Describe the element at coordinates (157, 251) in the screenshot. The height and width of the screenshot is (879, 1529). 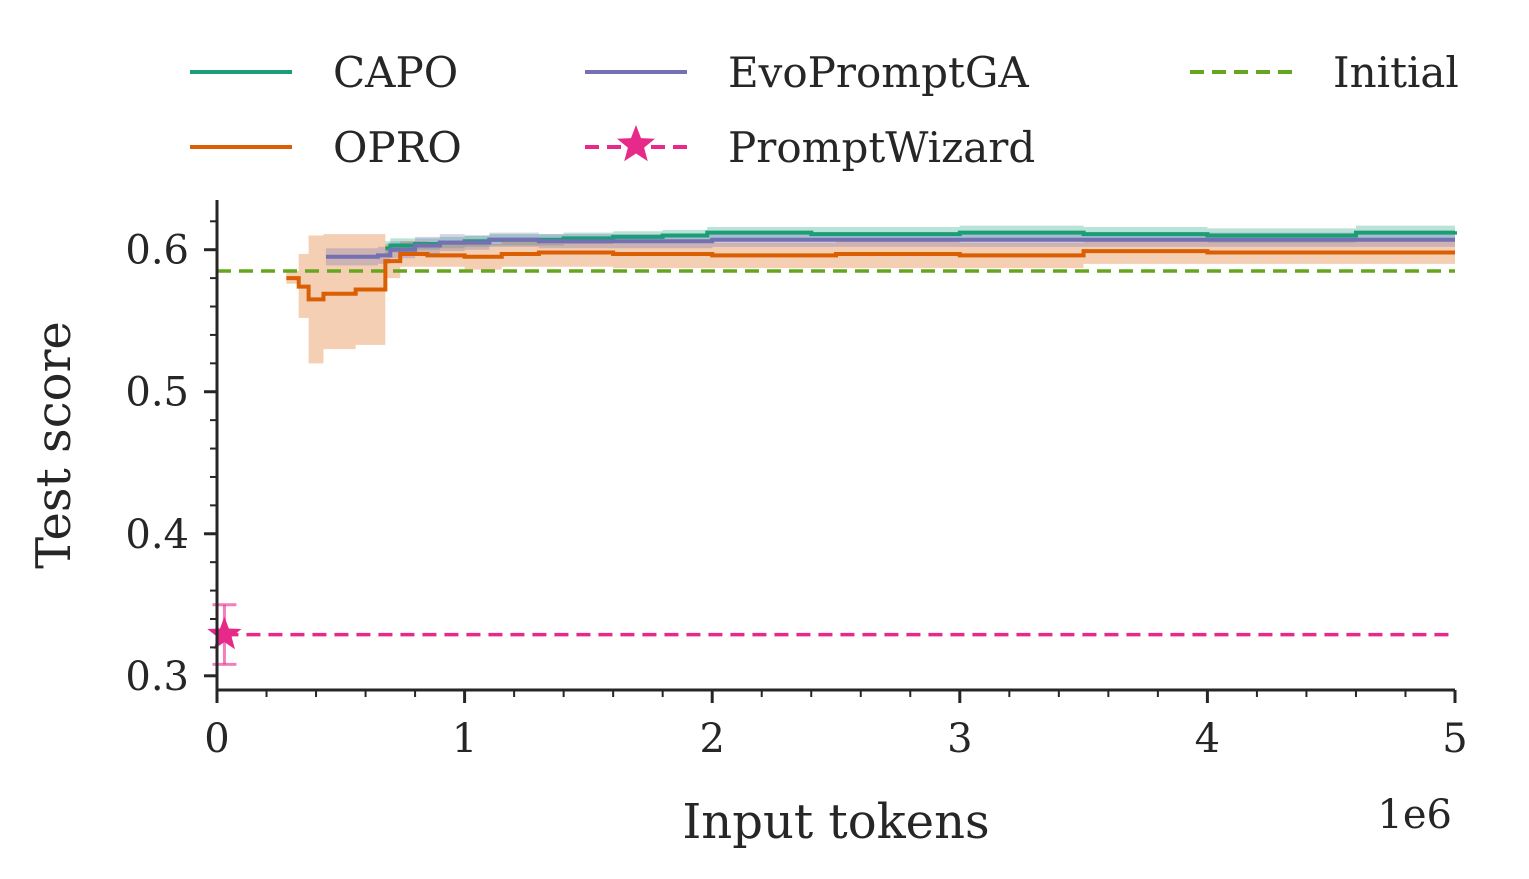
I see `y-tick-label: 0.6` at that location.